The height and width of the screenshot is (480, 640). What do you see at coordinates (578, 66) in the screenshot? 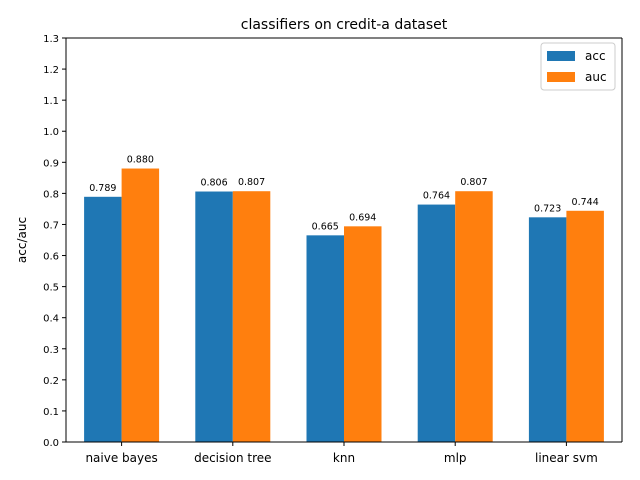
I see `legend: acc auc` at bounding box center [578, 66].